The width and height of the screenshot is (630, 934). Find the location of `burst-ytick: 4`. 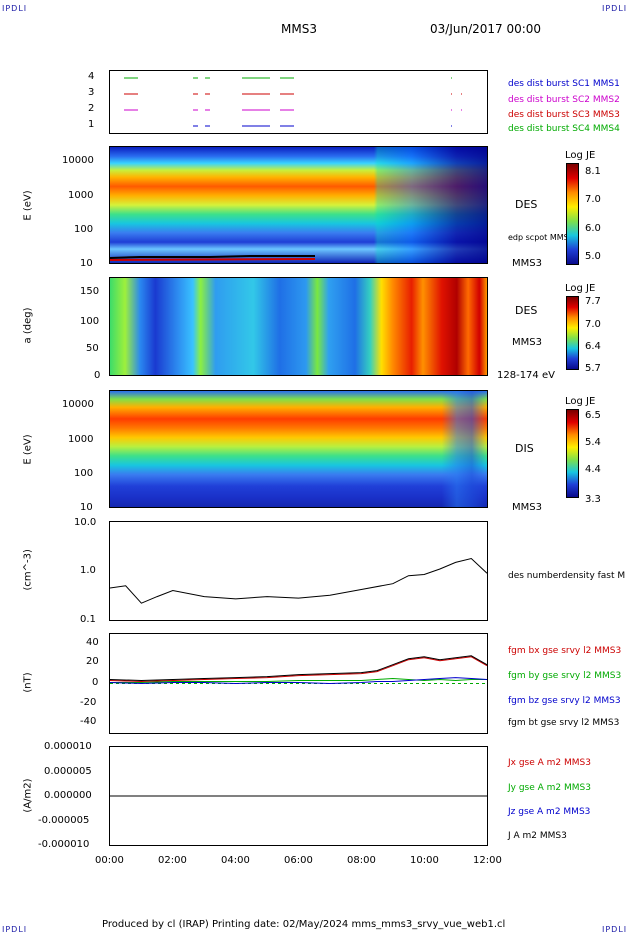

burst-ytick: 4 is located at coordinates (91, 76).